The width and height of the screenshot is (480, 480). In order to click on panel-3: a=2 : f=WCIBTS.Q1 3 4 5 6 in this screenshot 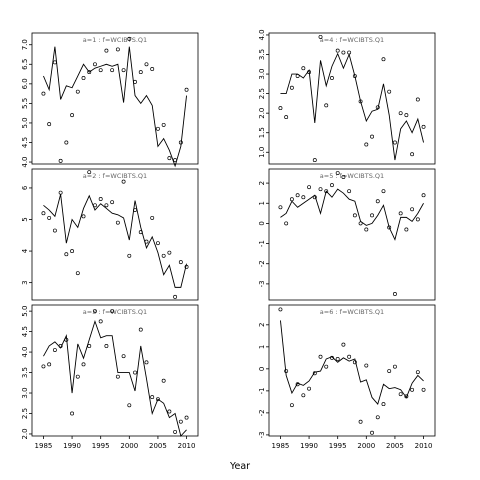, I will do `click(110, 234)`.